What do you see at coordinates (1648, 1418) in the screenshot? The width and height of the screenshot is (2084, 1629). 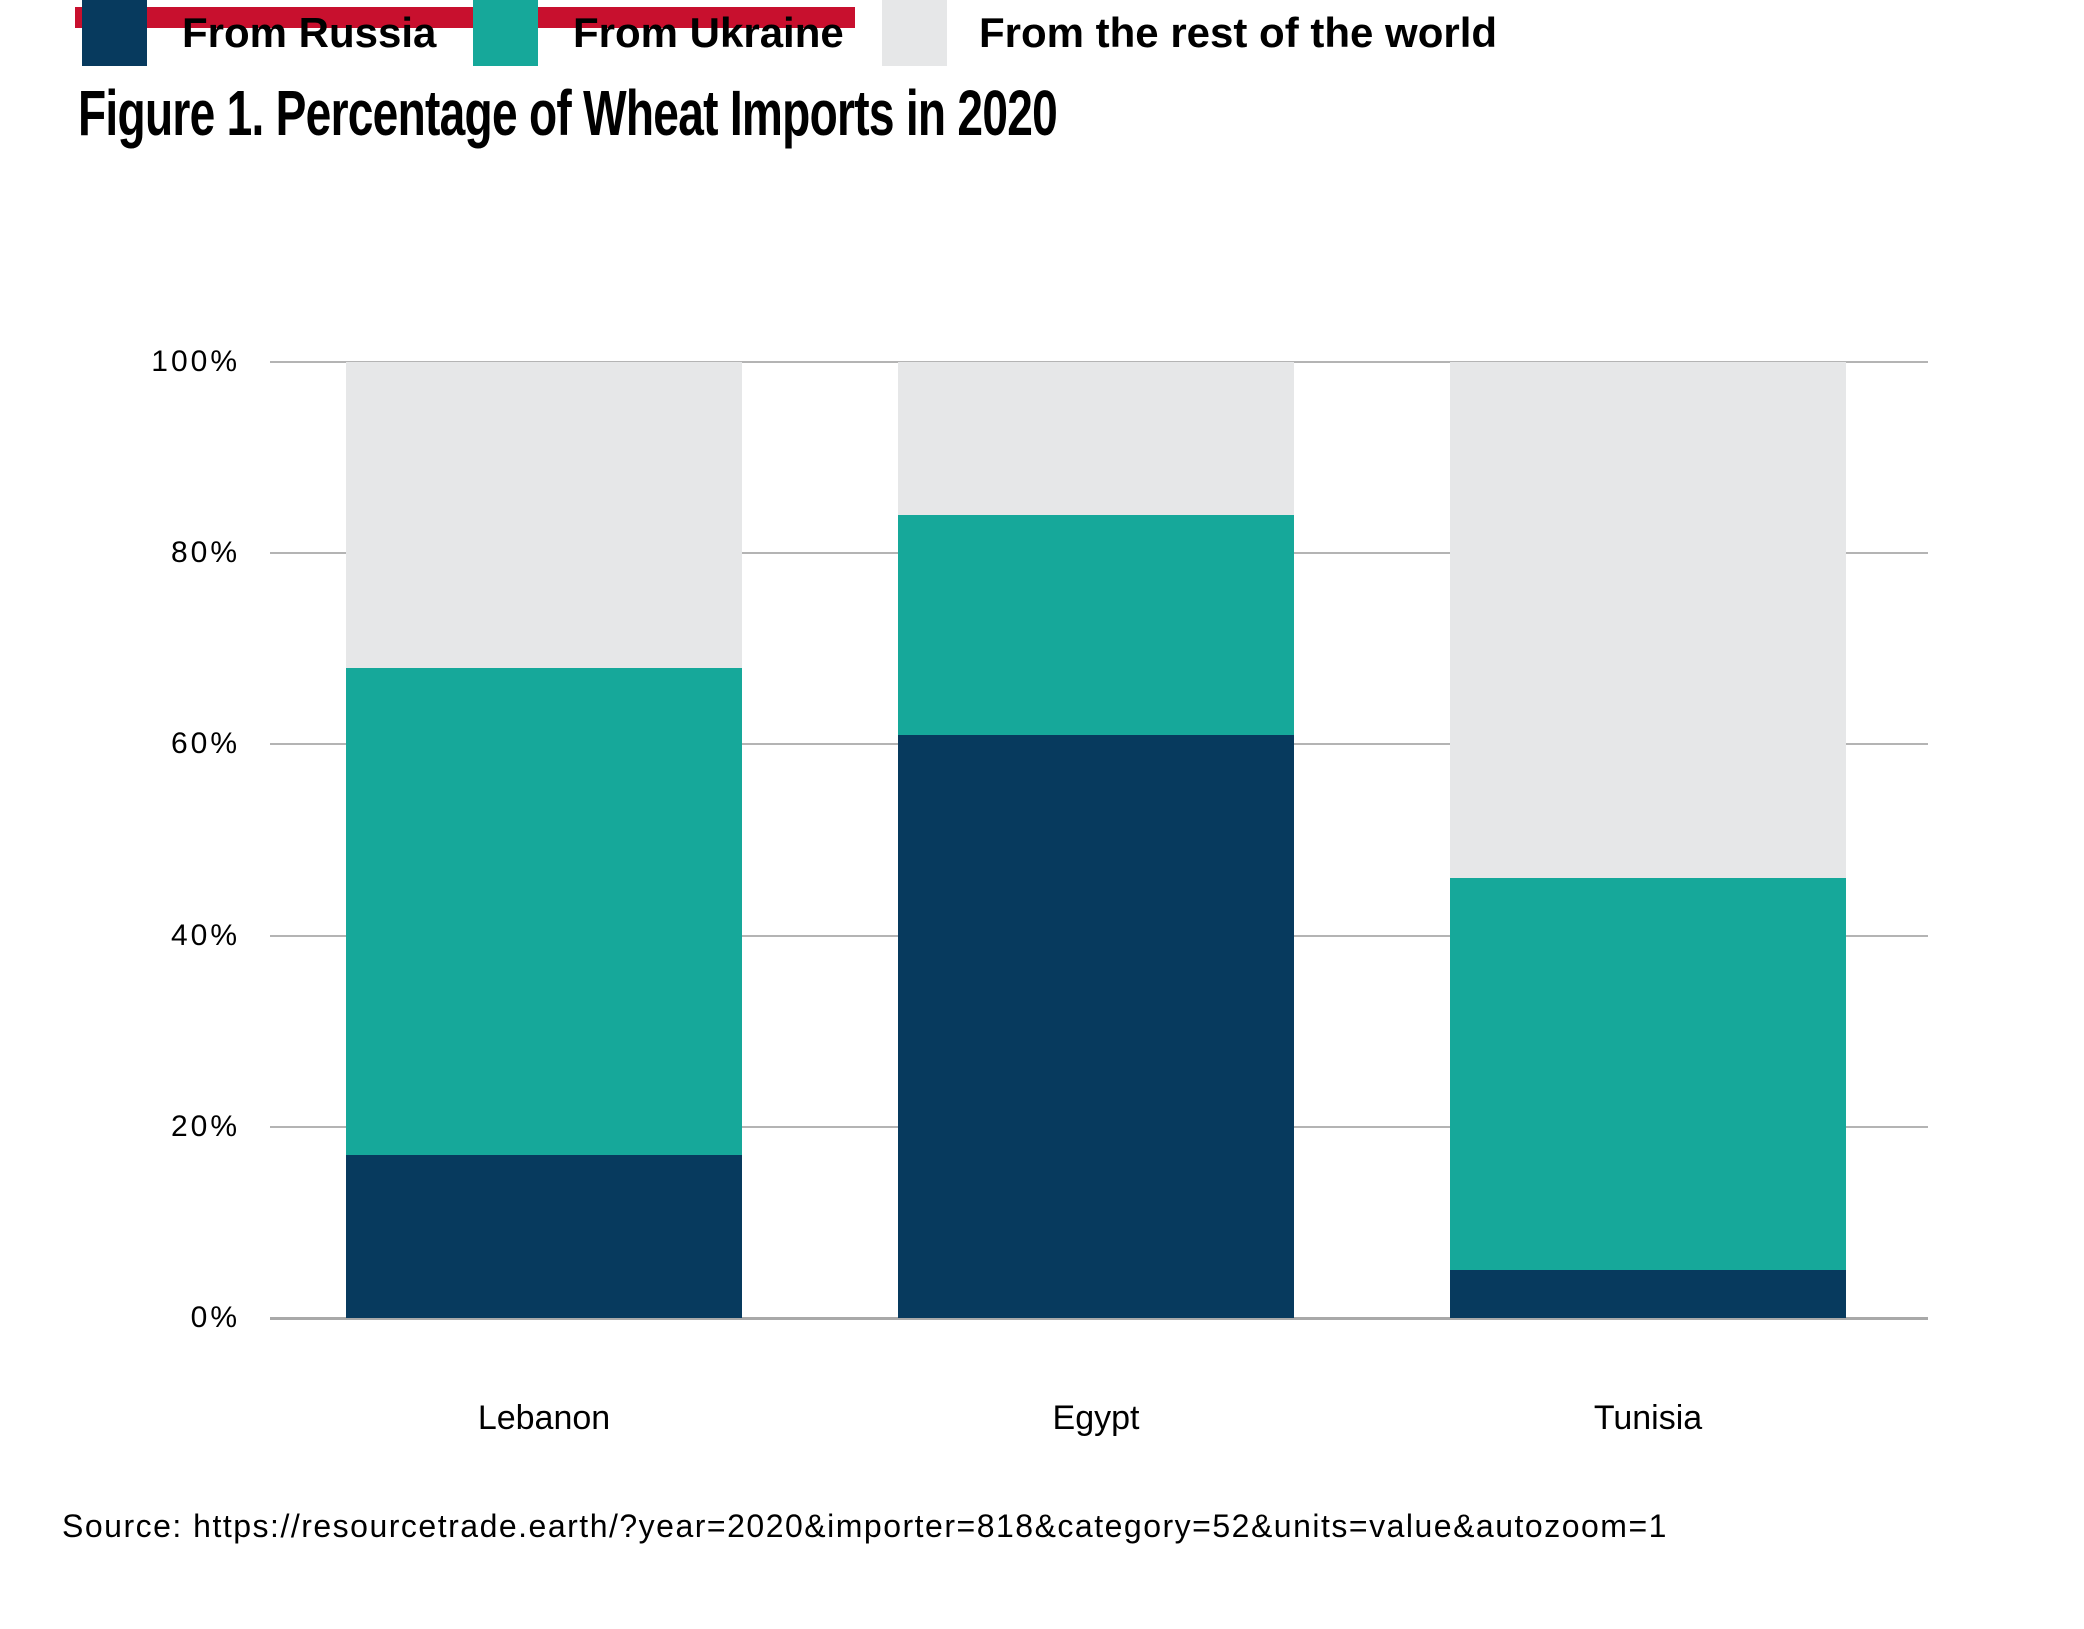 I see `x-axis-category-label: Tunisia` at bounding box center [1648, 1418].